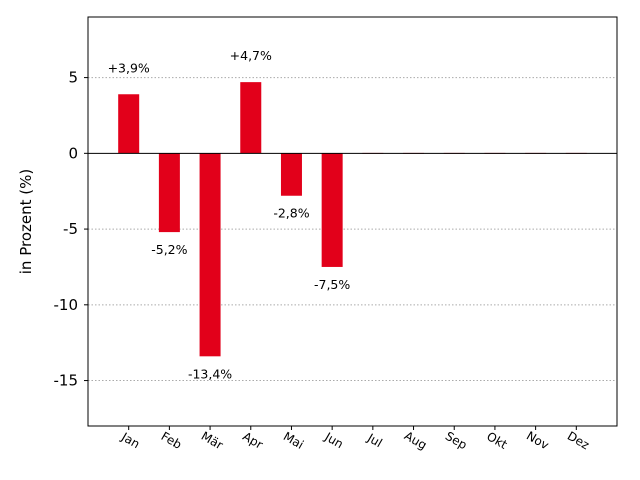 Image resolution: width=640 pixels, height=480 pixels. Describe the element at coordinates (169, 249) in the screenshot. I see `data-label: -5,2%` at that location.